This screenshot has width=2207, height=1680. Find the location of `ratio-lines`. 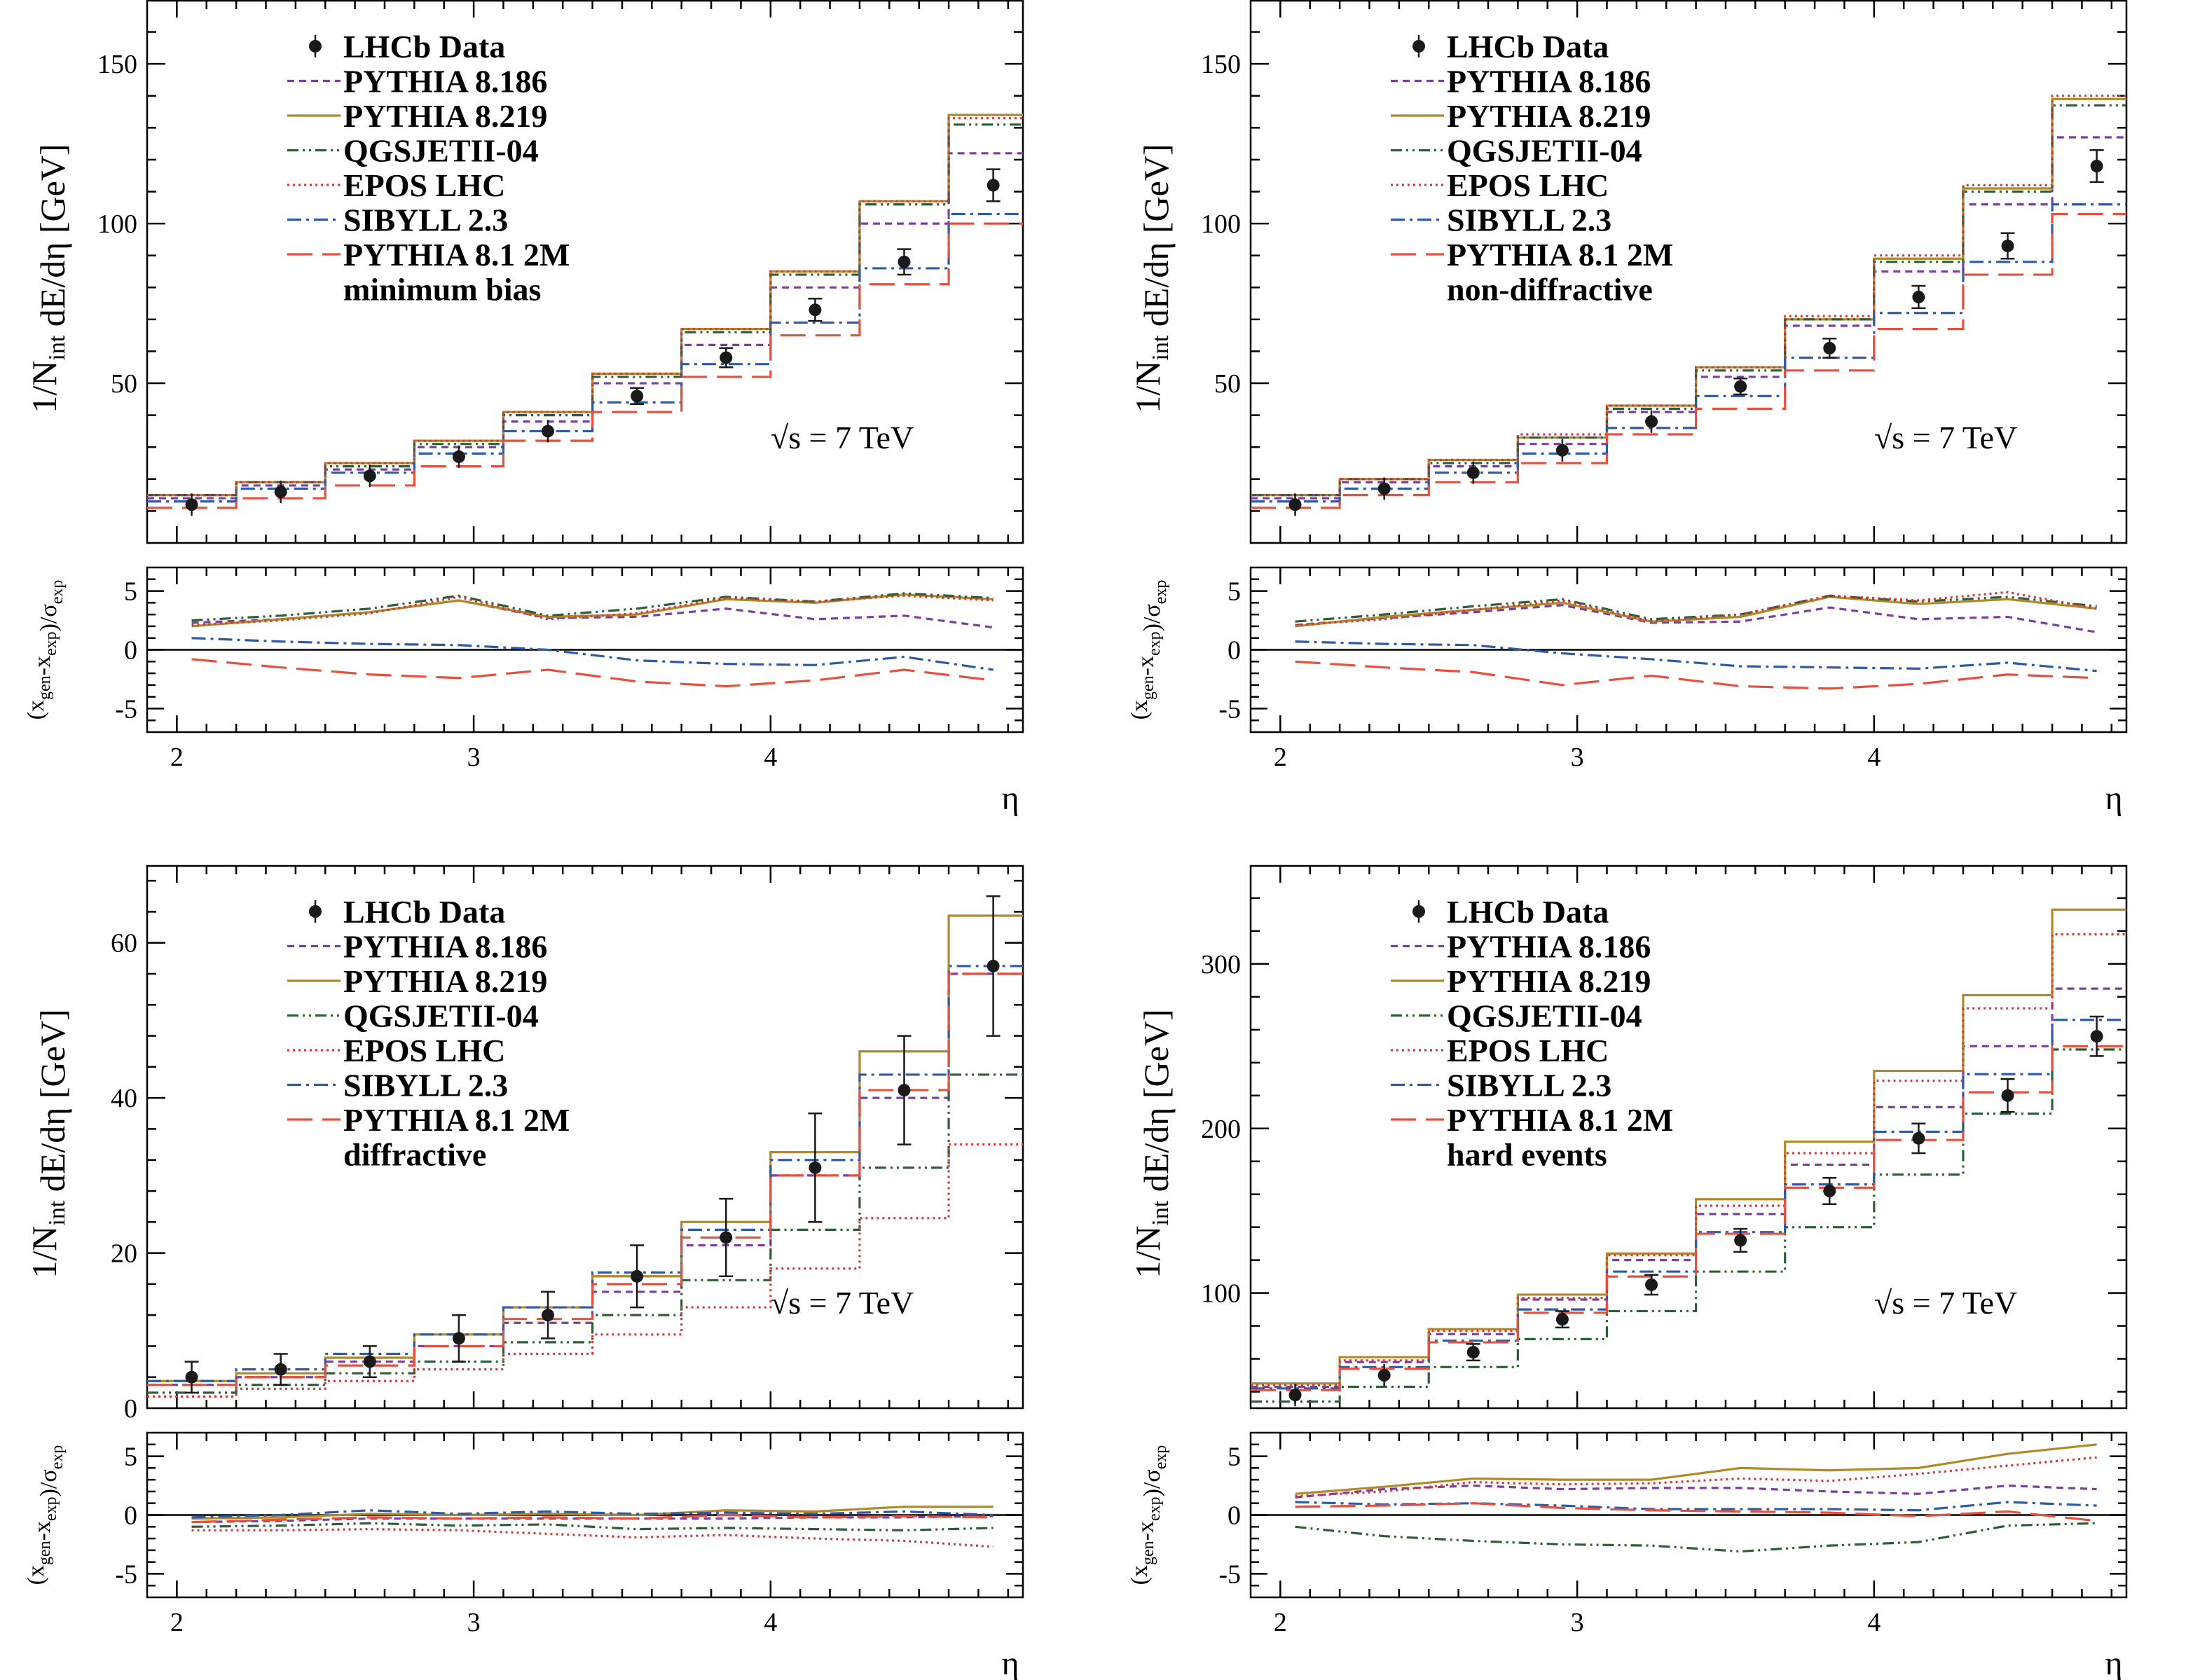

ratio-lines is located at coordinates (1696, 641).